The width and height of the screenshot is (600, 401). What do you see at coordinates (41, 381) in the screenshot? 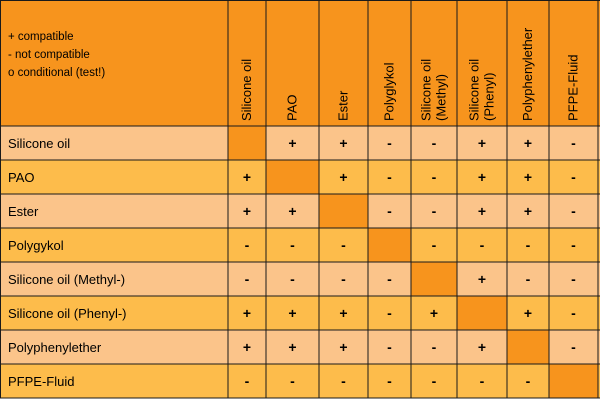
I see `row-label: PFPE-Fluid` at bounding box center [41, 381].